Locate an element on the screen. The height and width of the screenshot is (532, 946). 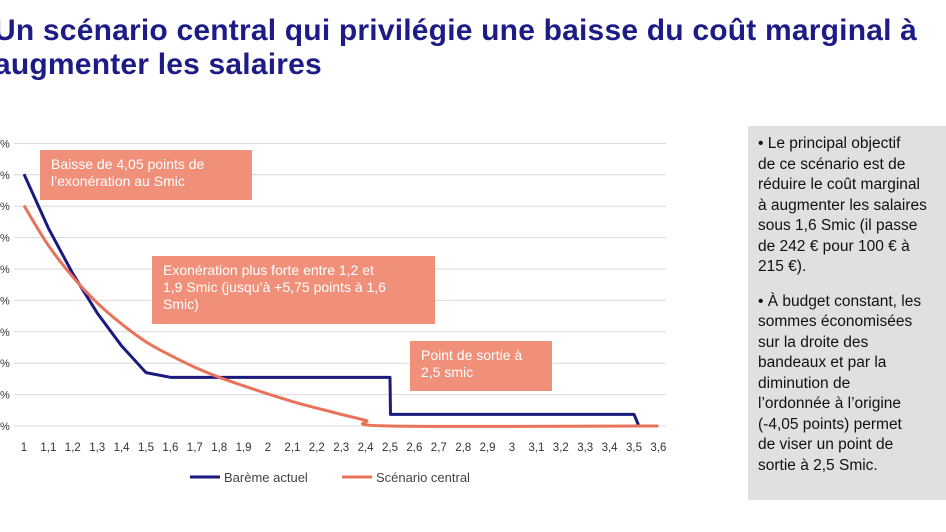
annotation-line: 2,5 smic is located at coordinates (447, 372).